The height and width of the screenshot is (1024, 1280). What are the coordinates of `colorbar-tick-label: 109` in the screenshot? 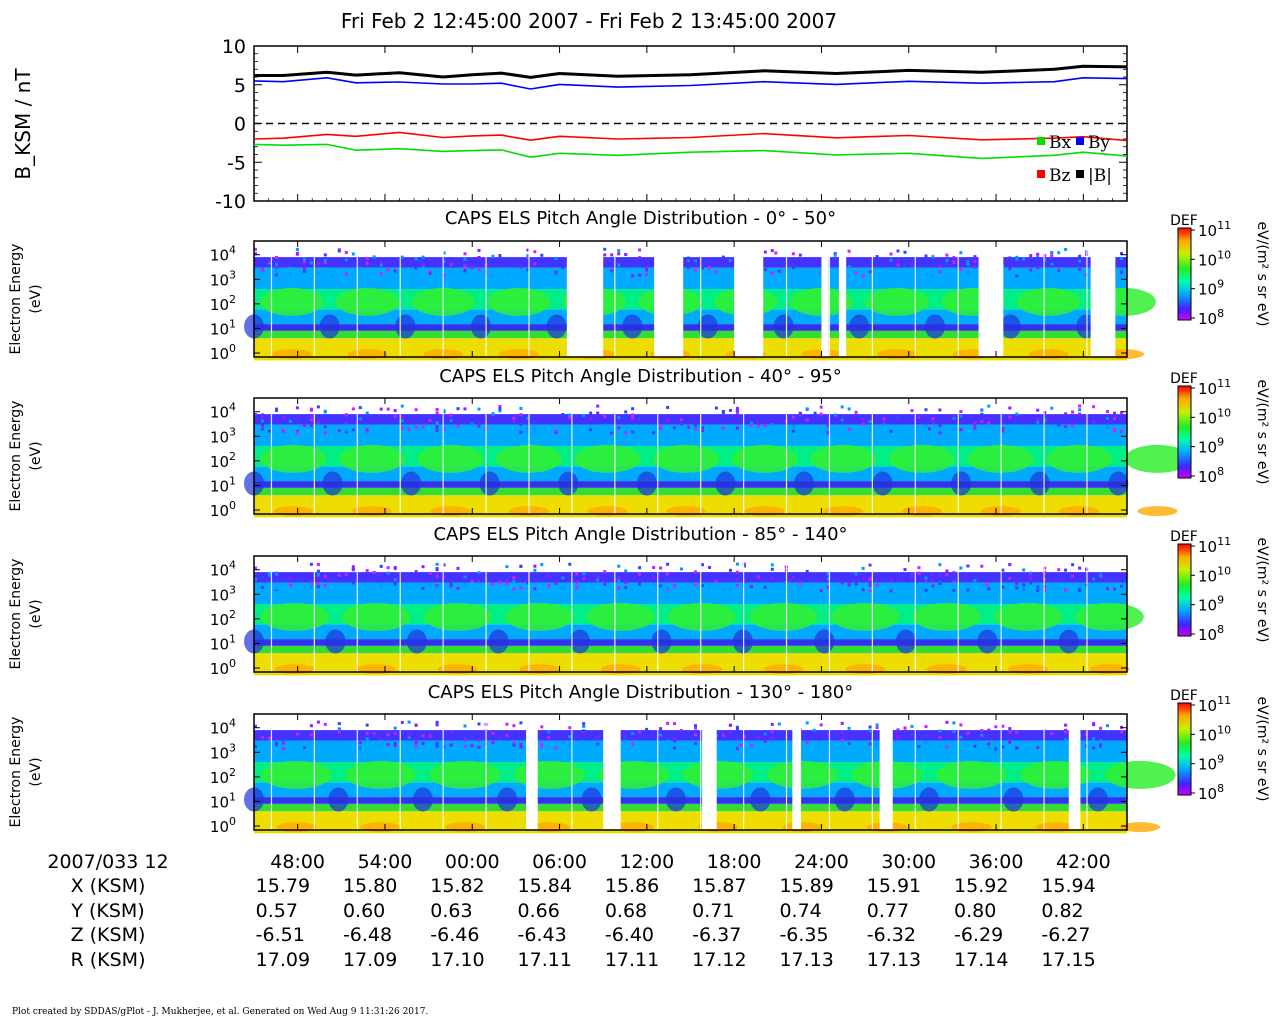 It's located at (1211, 288).